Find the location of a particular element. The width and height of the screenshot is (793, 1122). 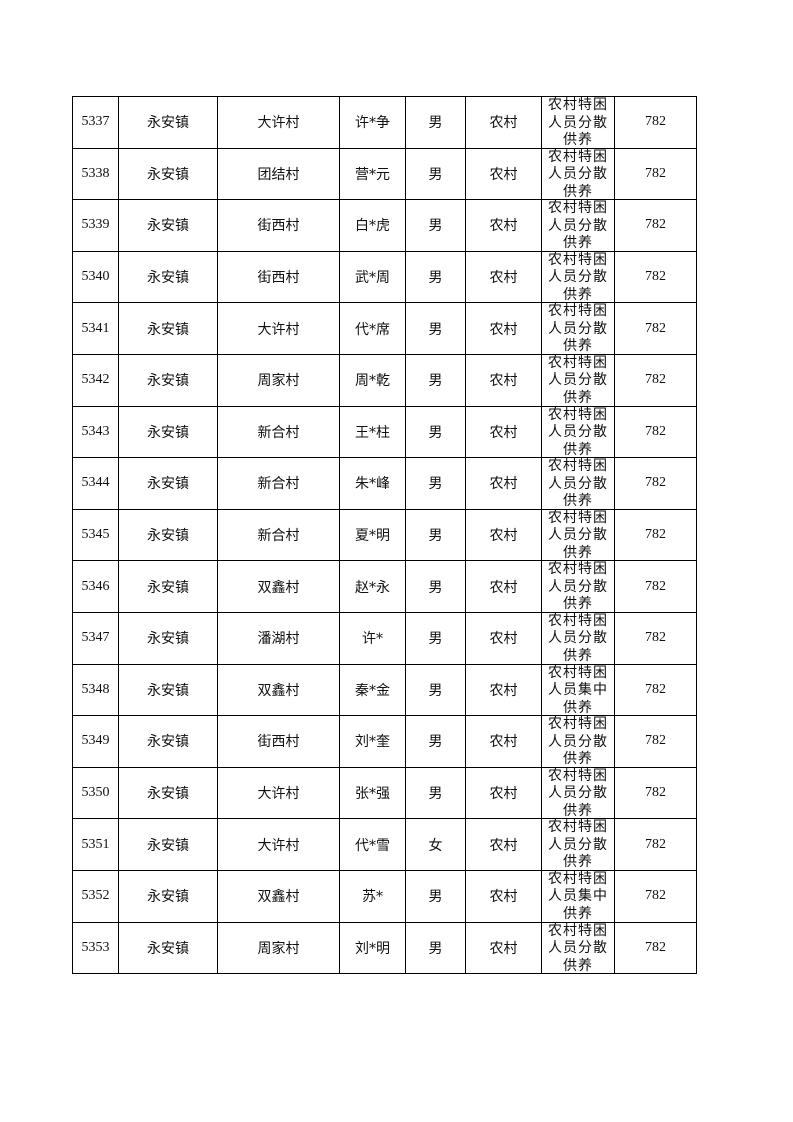

person-name-cell: 刘*奎 is located at coordinates (372, 741).